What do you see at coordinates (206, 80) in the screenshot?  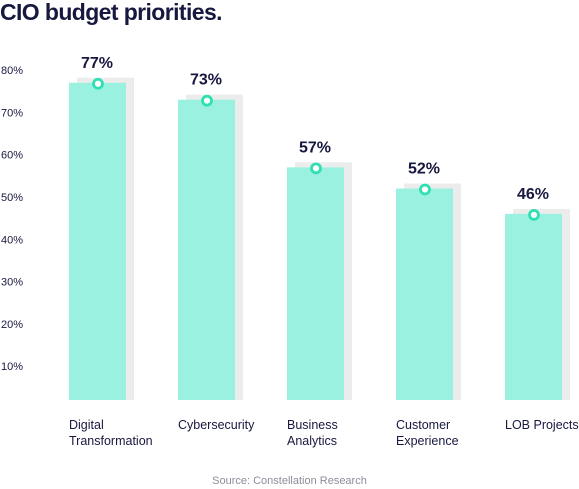 I see `data-label: 73%` at bounding box center [206, 80].